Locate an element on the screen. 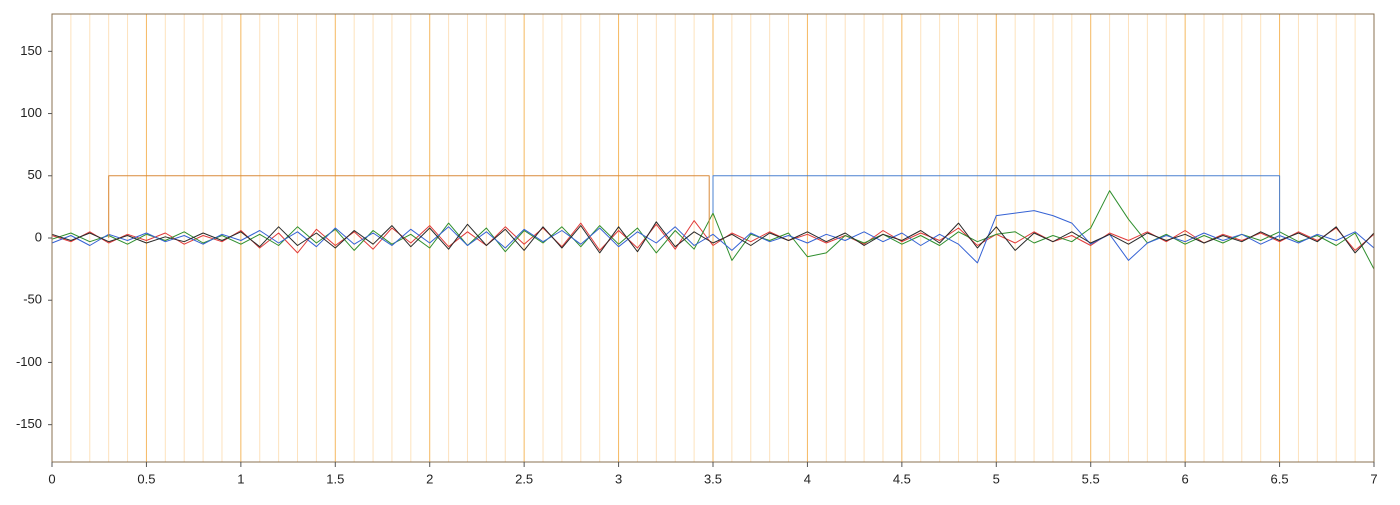 The image size is (1400, 505). y-tick-label: 100 is located at coordinates (31, 112).